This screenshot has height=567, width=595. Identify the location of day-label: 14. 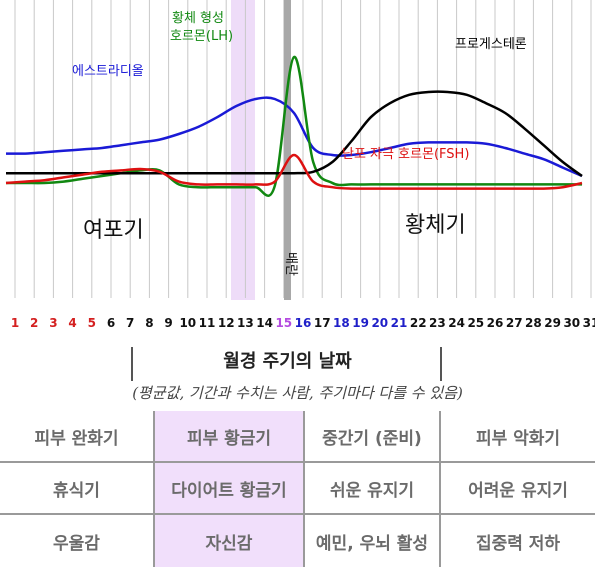
(264, 323).